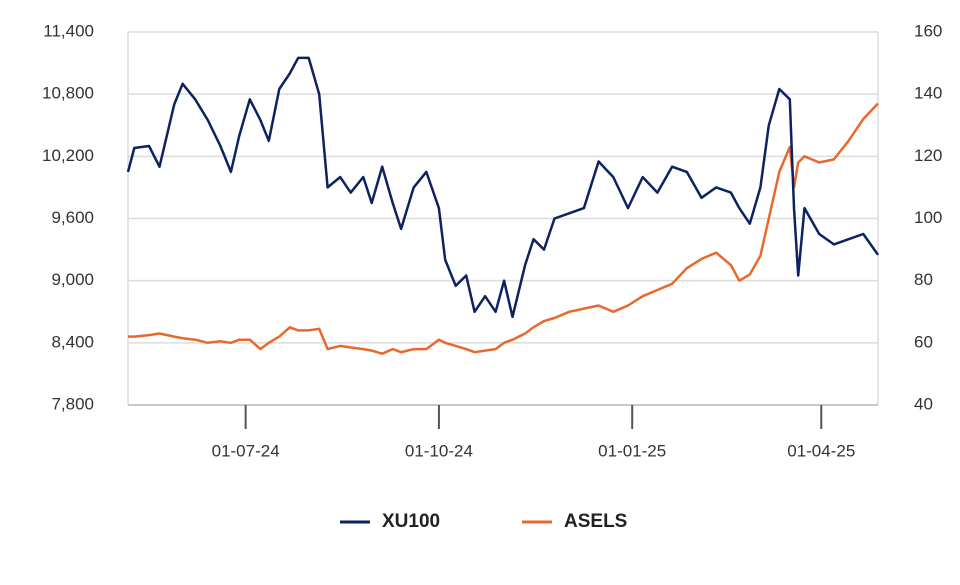 The width and height of the screenshot is (960, 585). What do you see at coordinates (595, 521) in the screenshot?
I see `legend-text: ASELS` at bounding box center [595, 521].